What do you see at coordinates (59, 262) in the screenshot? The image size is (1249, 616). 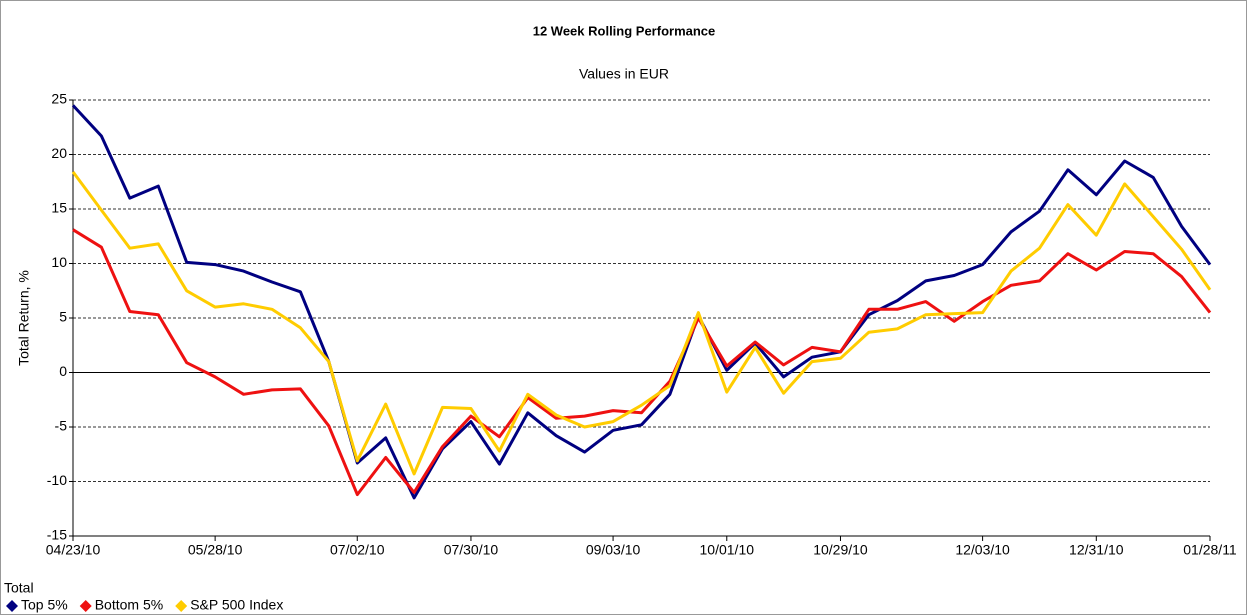 I see `y-tick-label: 10` at bounding box center [59, 262].